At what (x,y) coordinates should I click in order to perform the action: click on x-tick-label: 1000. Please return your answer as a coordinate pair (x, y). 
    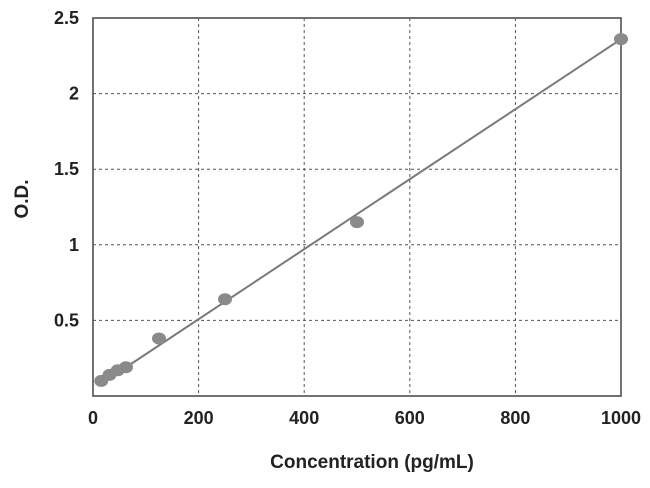
    Looking at the image, I should click on (621, 418).